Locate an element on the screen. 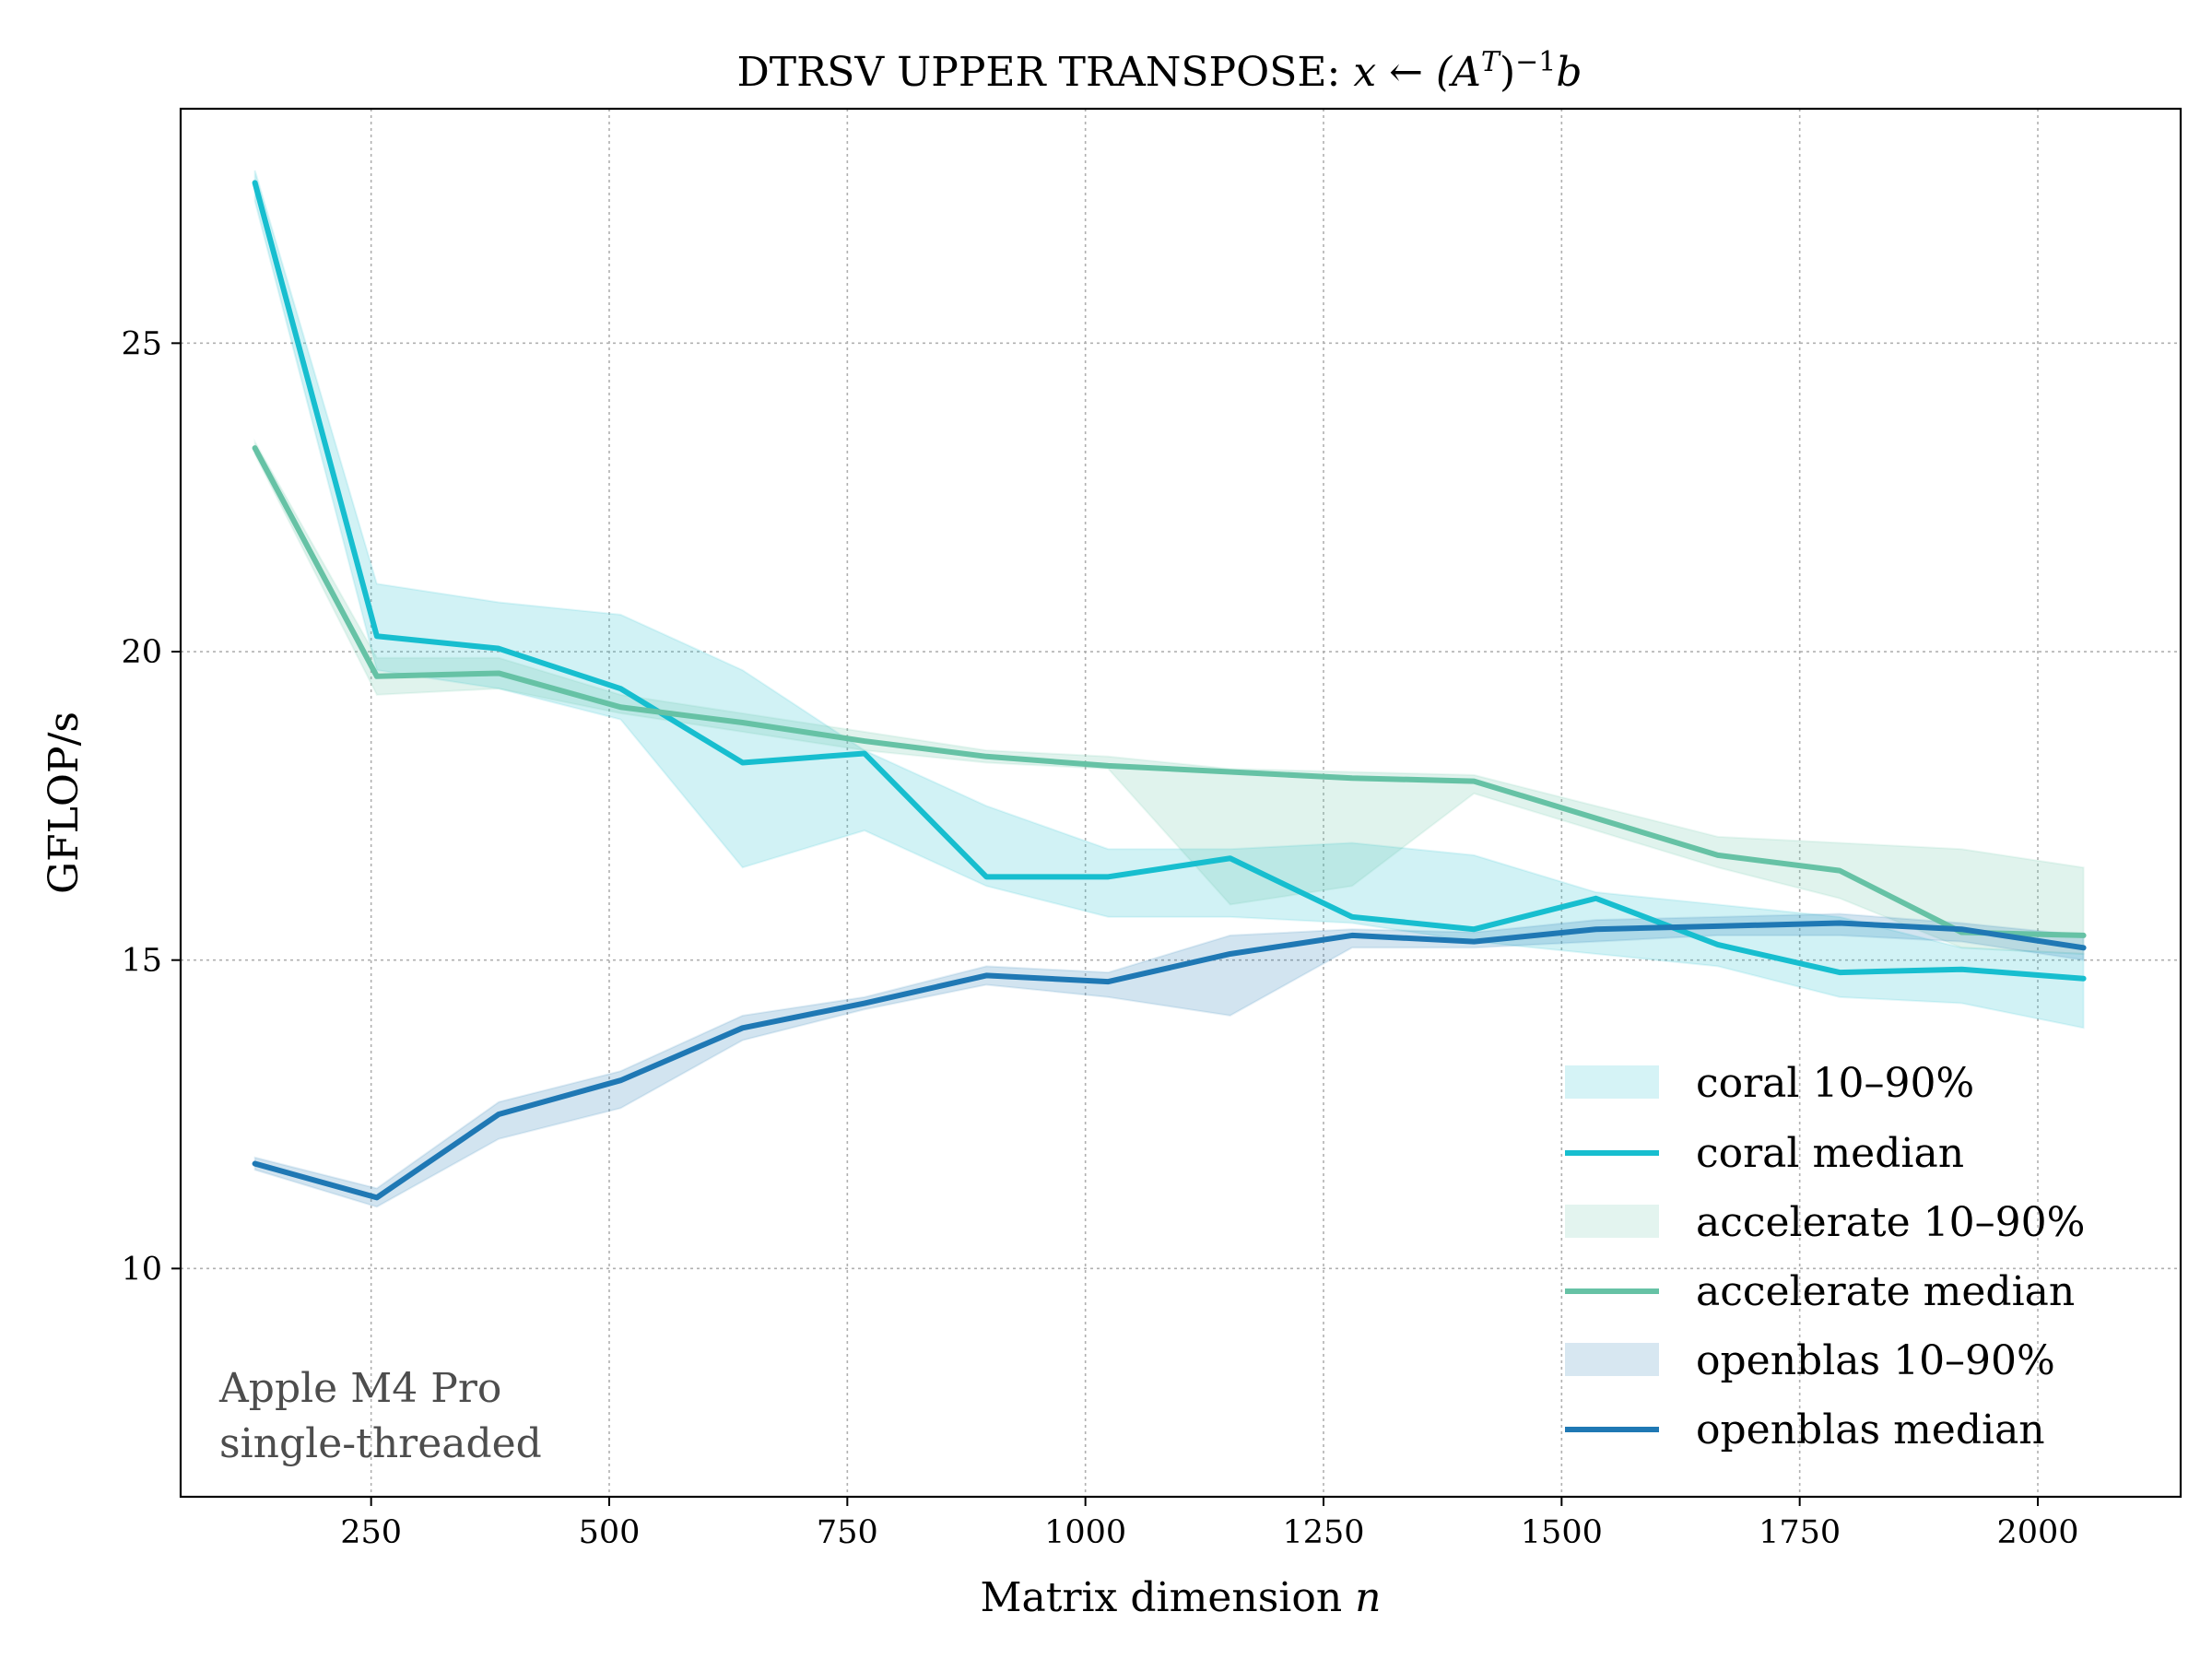 This screenshot has width=2212, height=1659. chart-title-math-mid: ) is located at coordinates (1507, 72).